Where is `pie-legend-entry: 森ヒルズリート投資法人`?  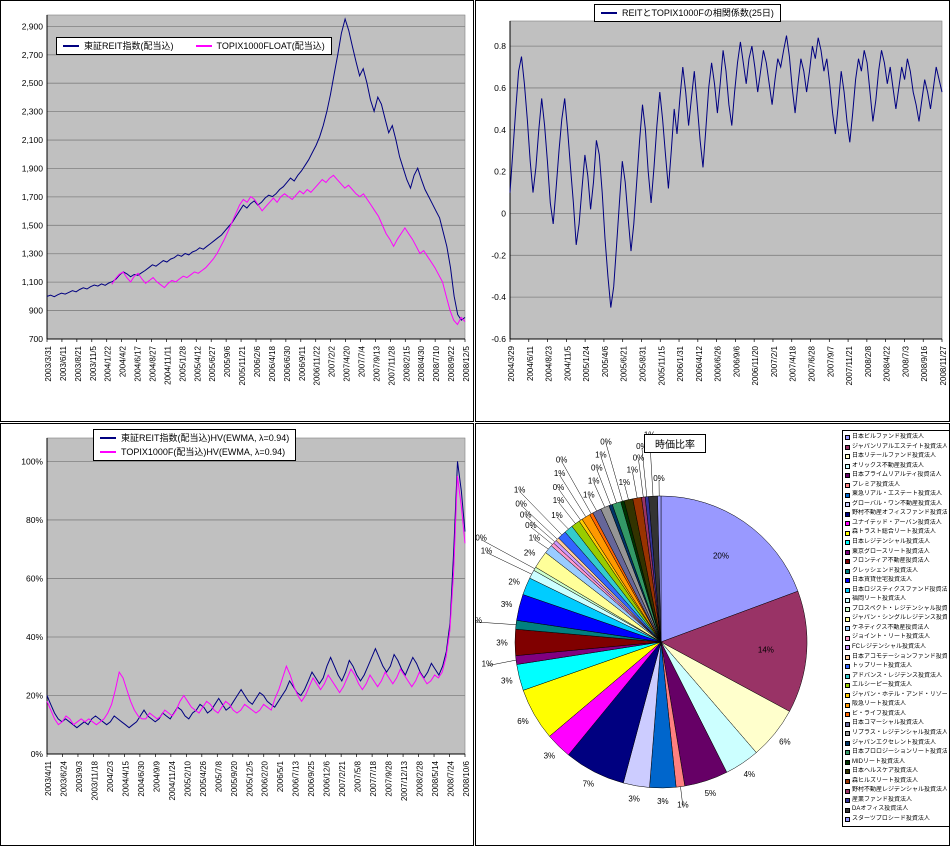
pie-legend-entry: 森ヒルズリート投資法人 is located at coordinates (896, 782).